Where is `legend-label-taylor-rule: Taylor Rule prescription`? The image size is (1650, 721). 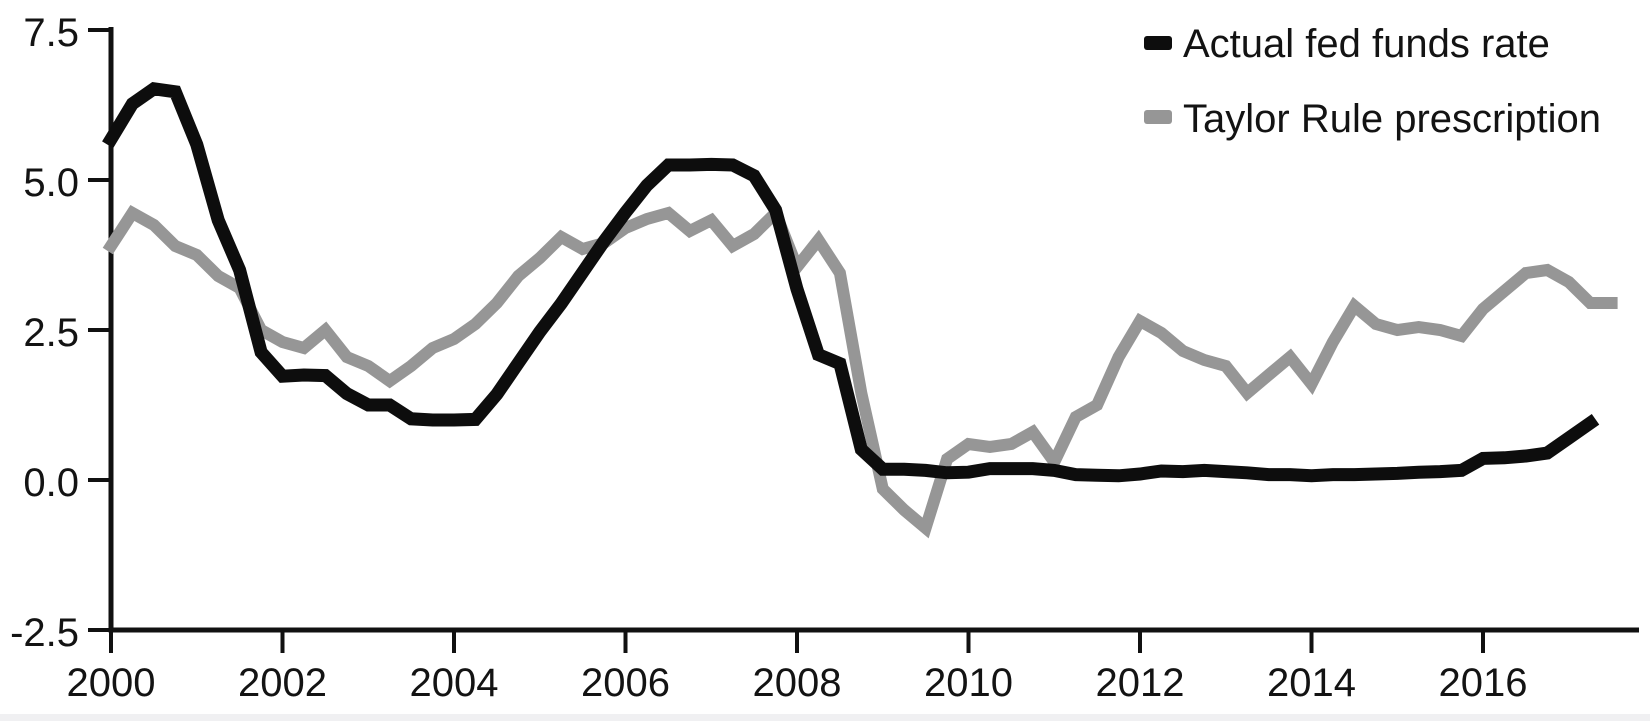
legend-label-taylor-rule: Taylor Rule prescription is located at coordinates (1392, 119).